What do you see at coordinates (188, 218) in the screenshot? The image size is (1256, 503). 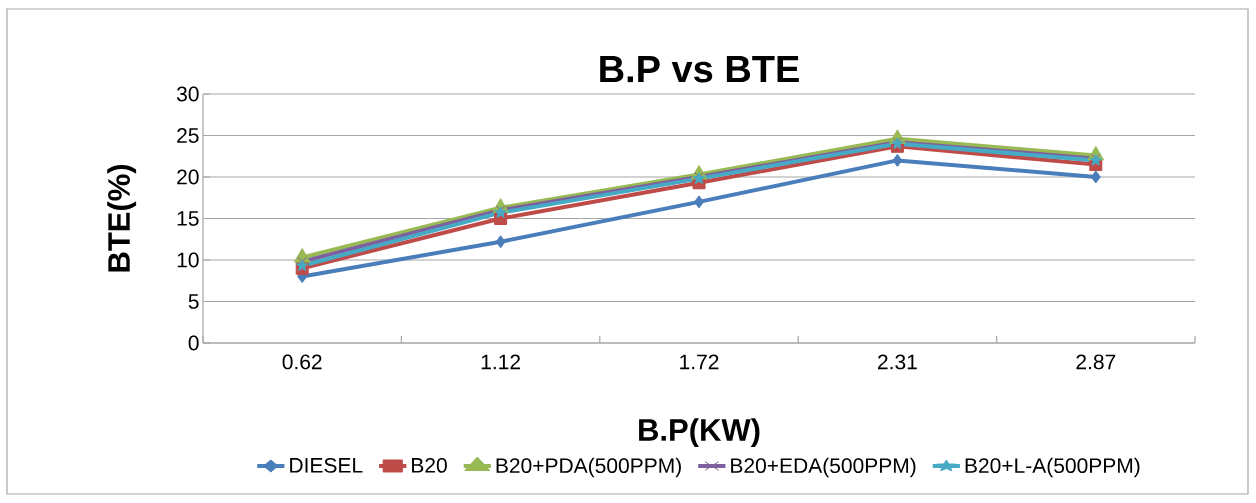 I see `y-tick-label: 15` at bounding box center [188, 218].